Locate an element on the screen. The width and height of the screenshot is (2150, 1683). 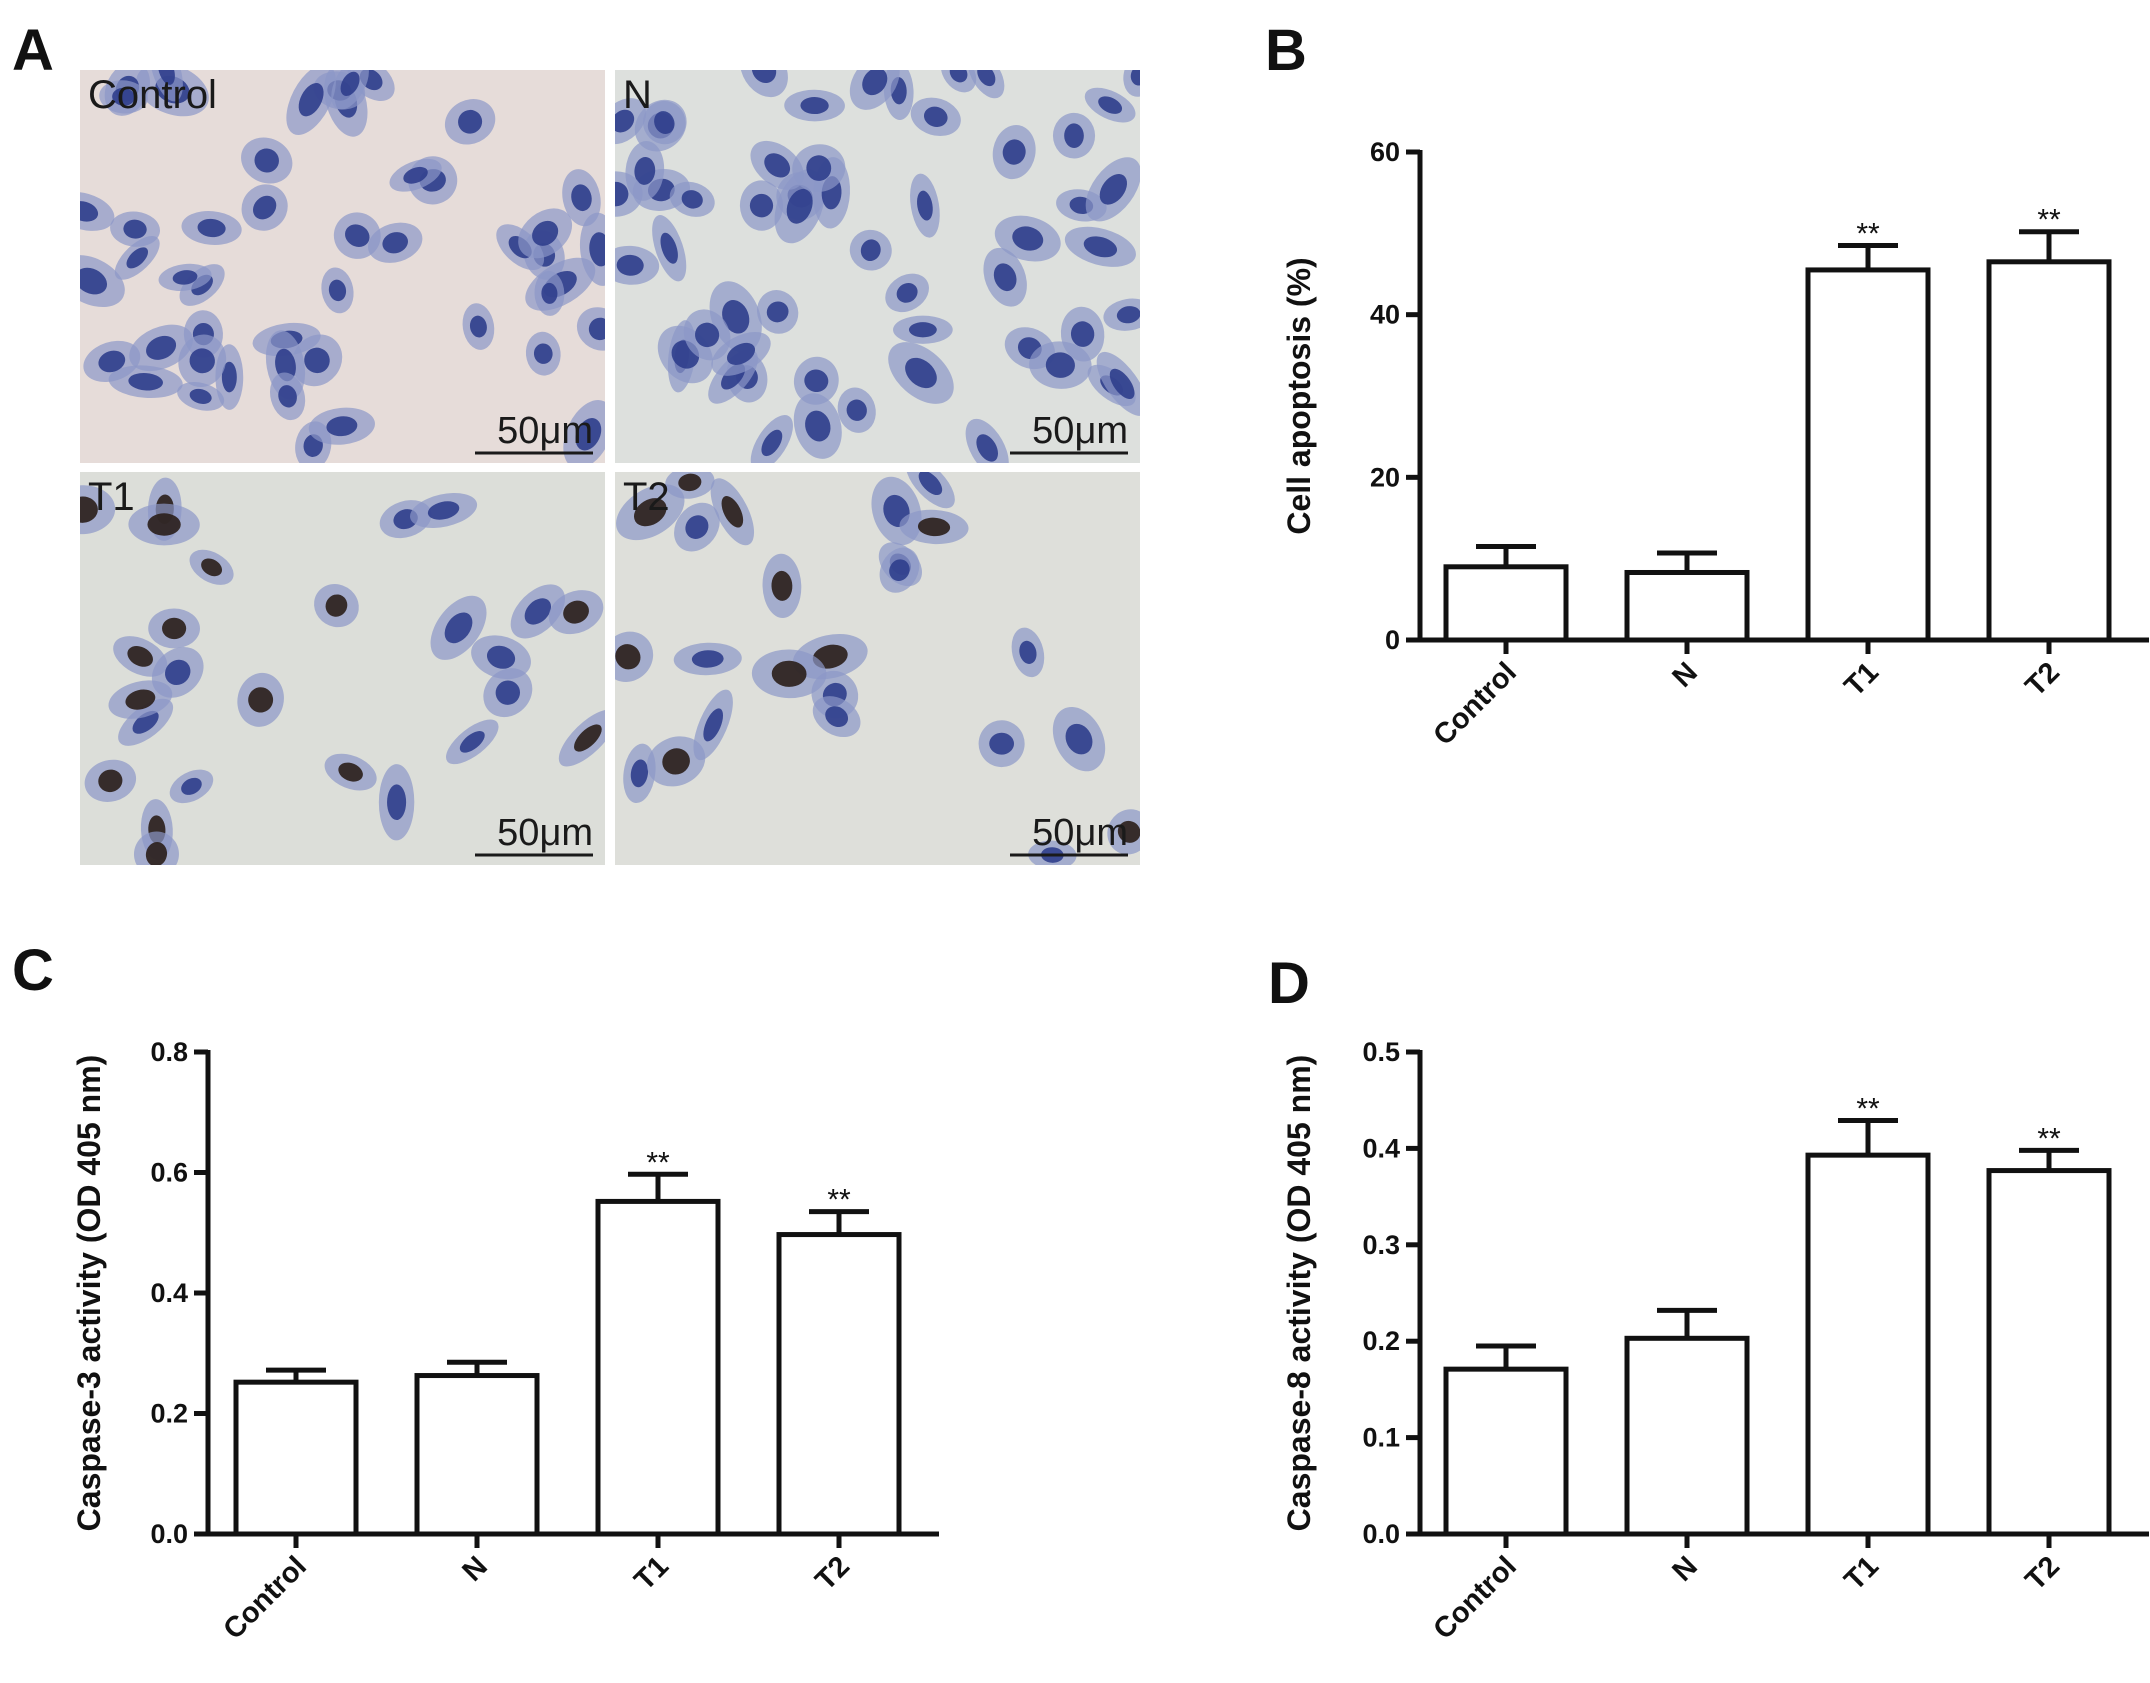
micrograph-n: N 50μm is located at coordinates (877, 266).